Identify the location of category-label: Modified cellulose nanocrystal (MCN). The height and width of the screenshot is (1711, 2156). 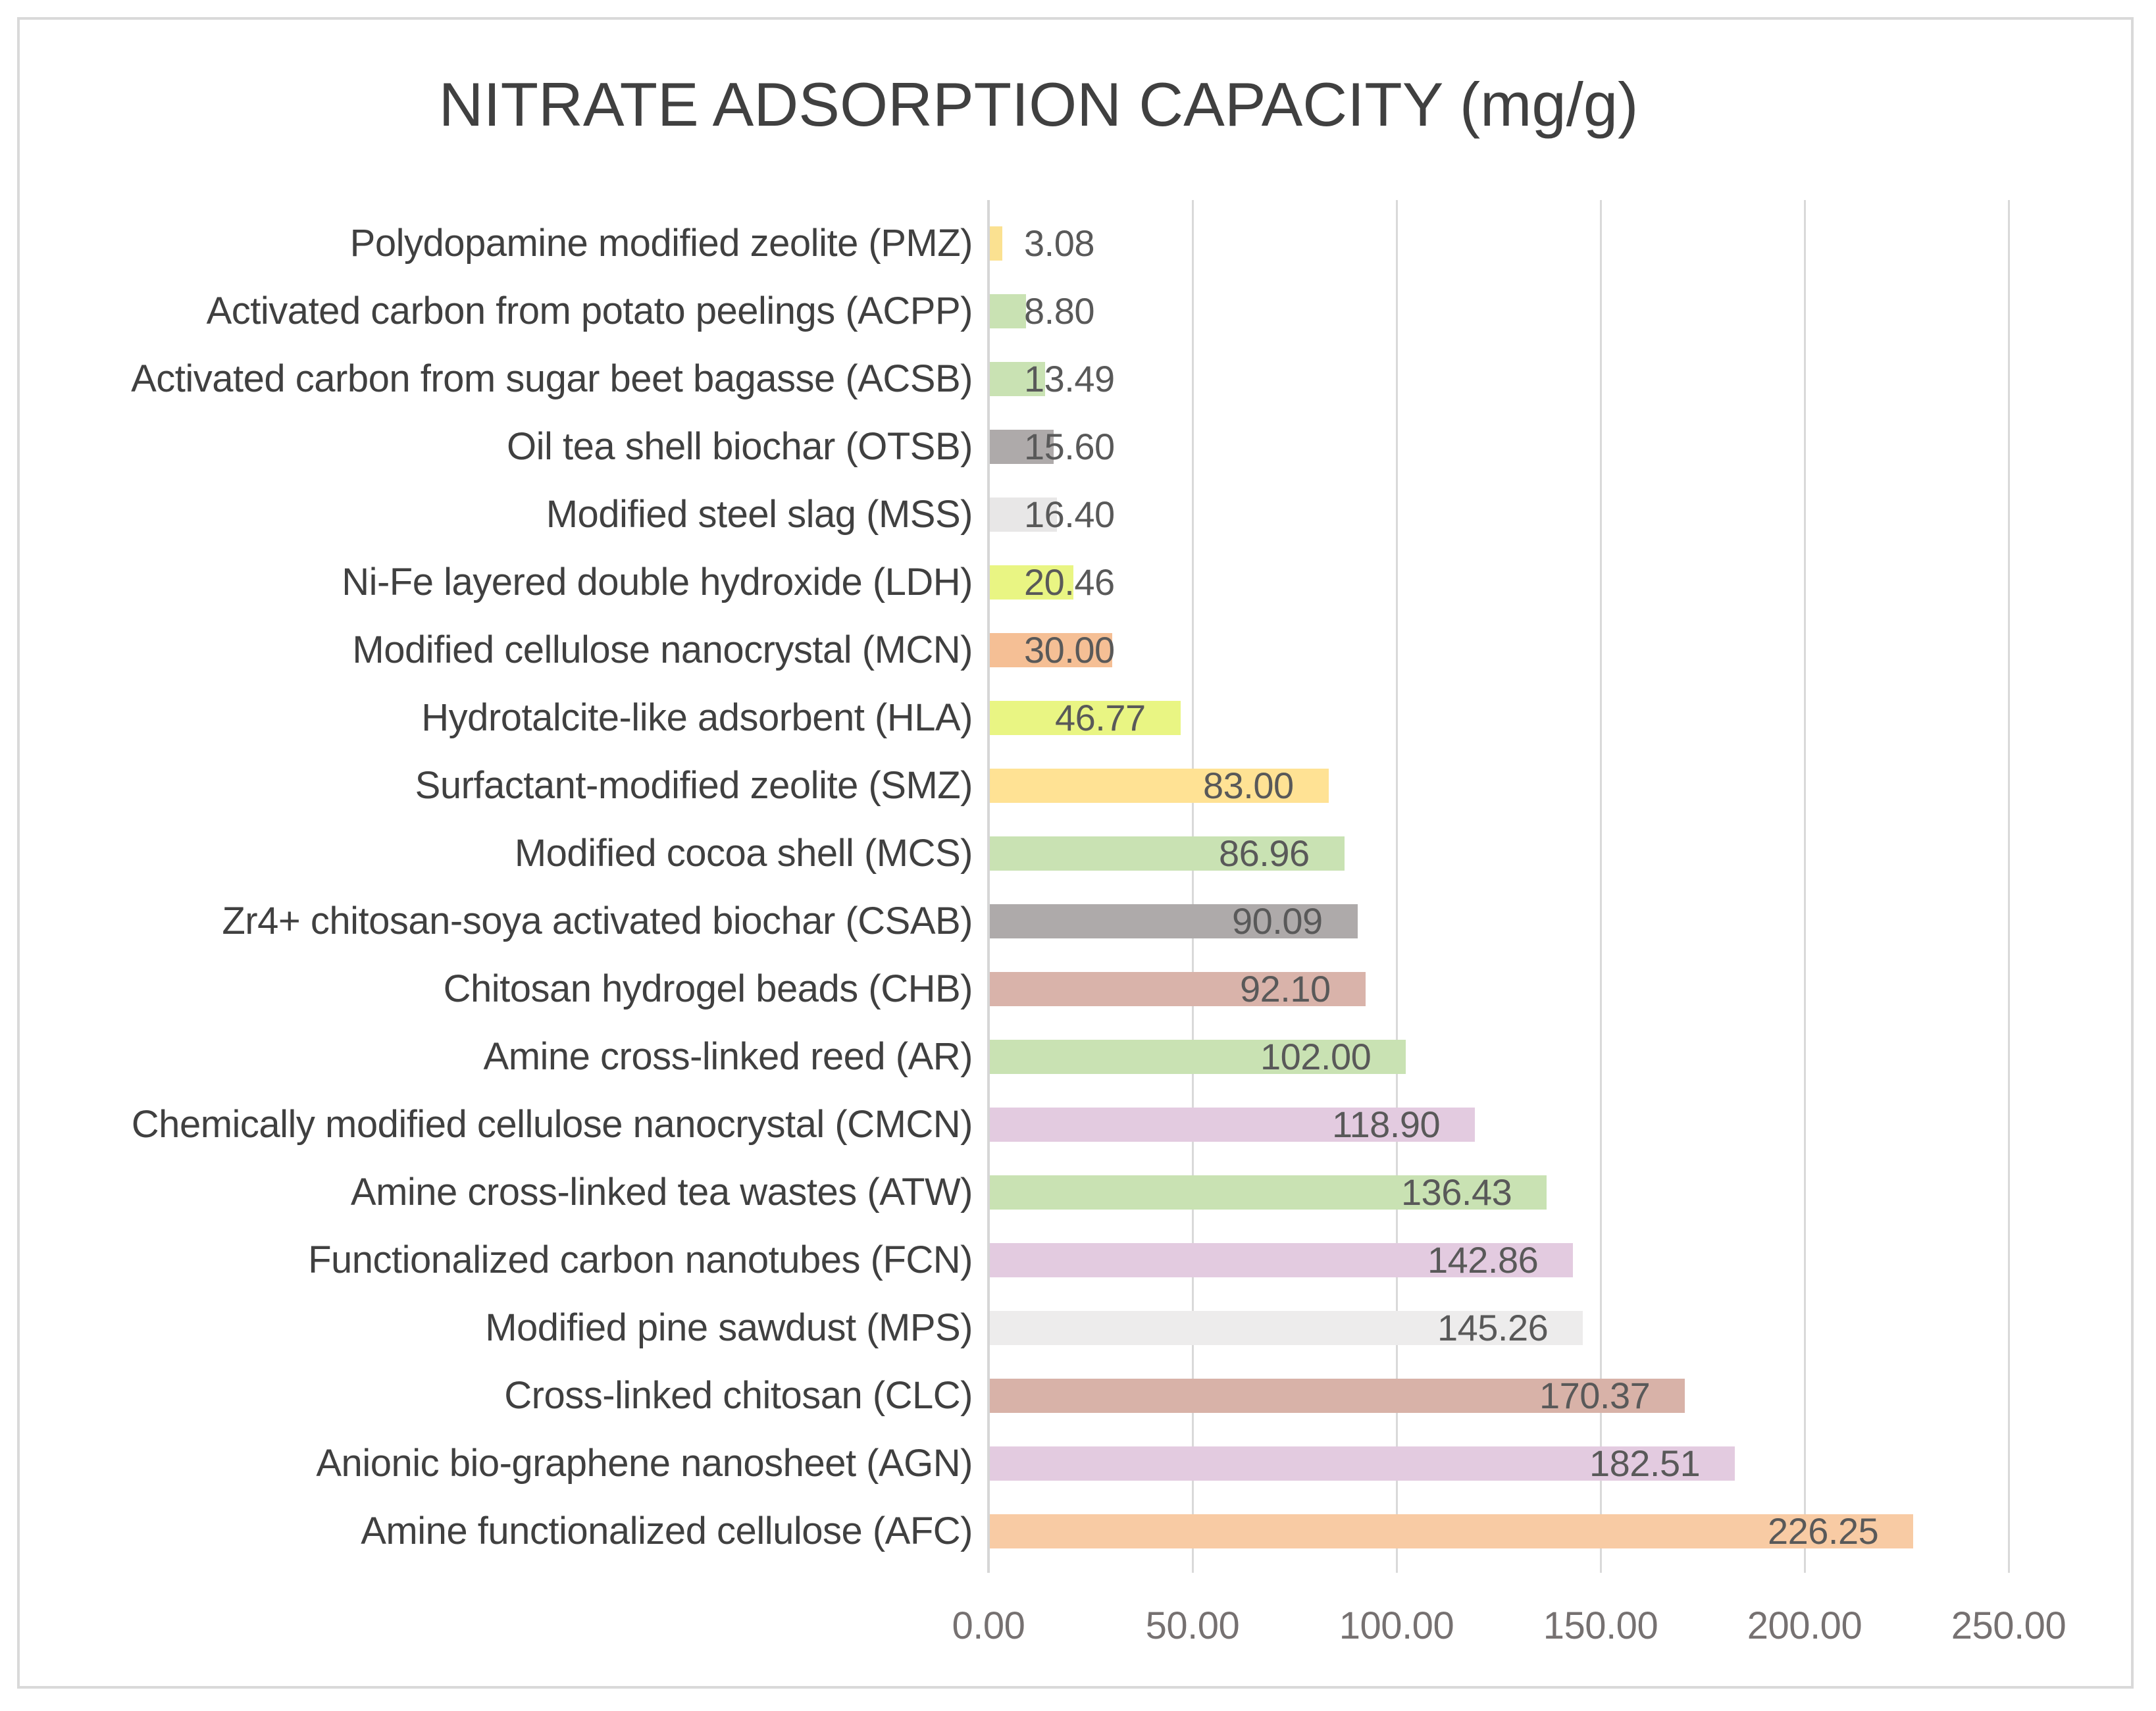
(662, 649).